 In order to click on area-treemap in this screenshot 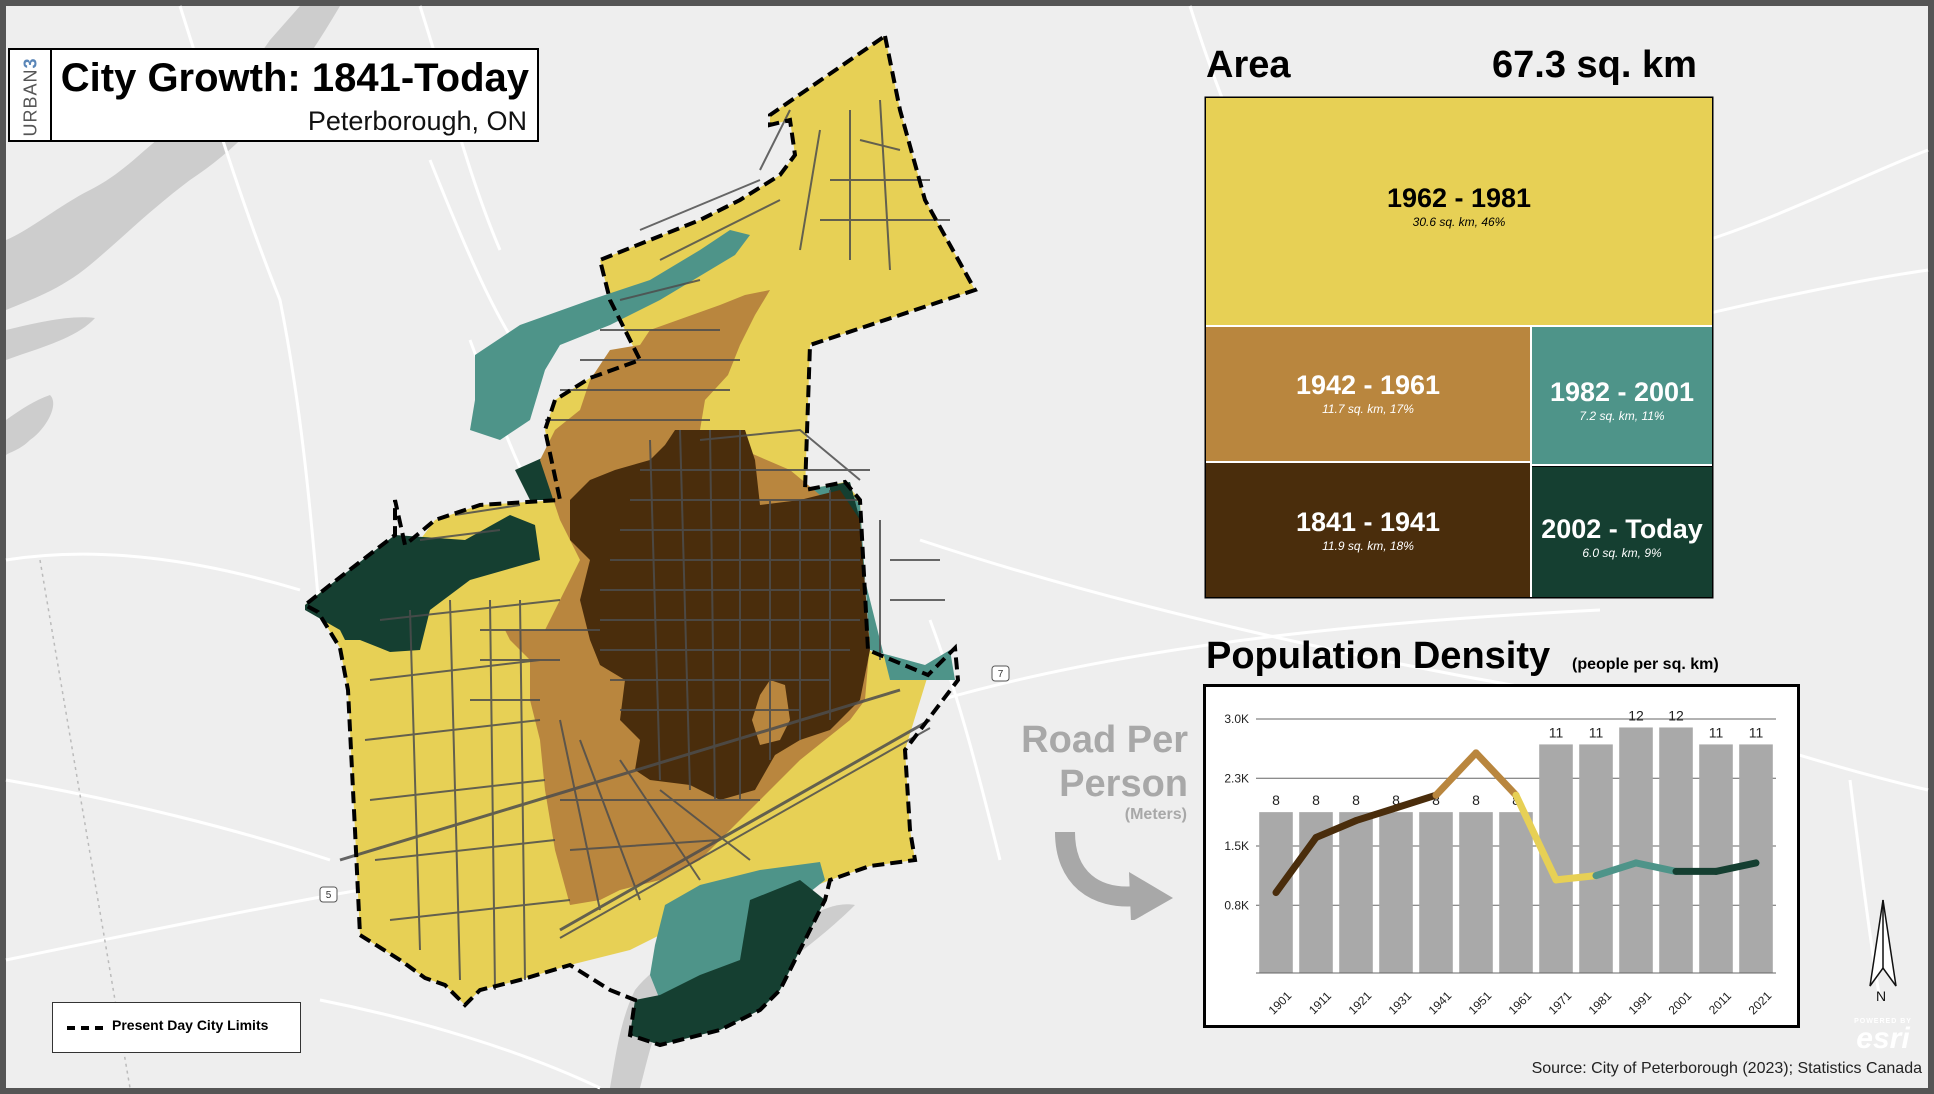, I will do `click(1459, 347)`.